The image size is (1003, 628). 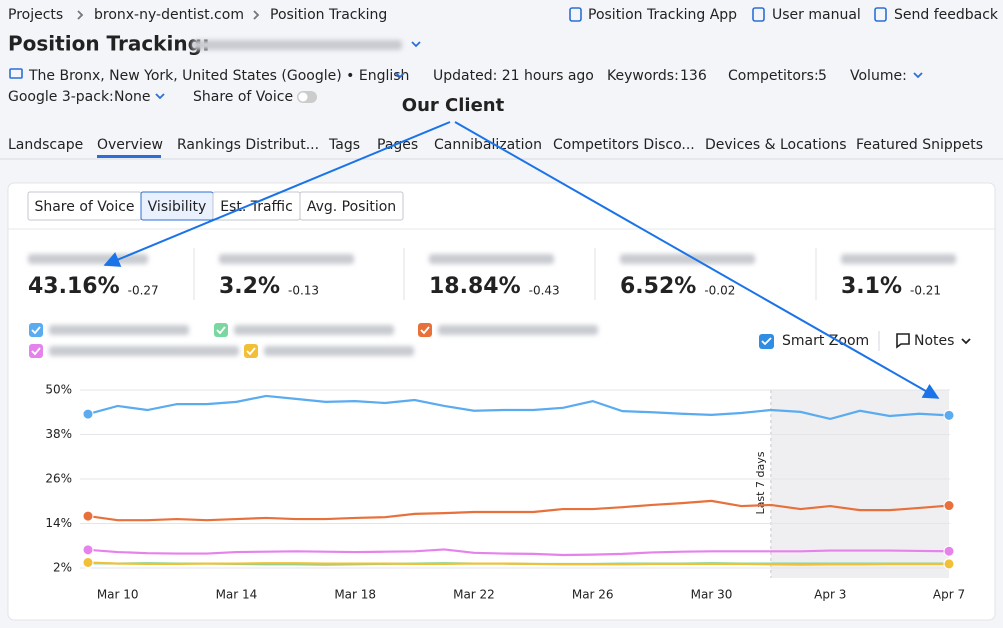 What do you see at coordinates (513, 76) in the screenshot?
I see `updated-info: Updated: 21 hours ago` at bounding box center [513, 76].